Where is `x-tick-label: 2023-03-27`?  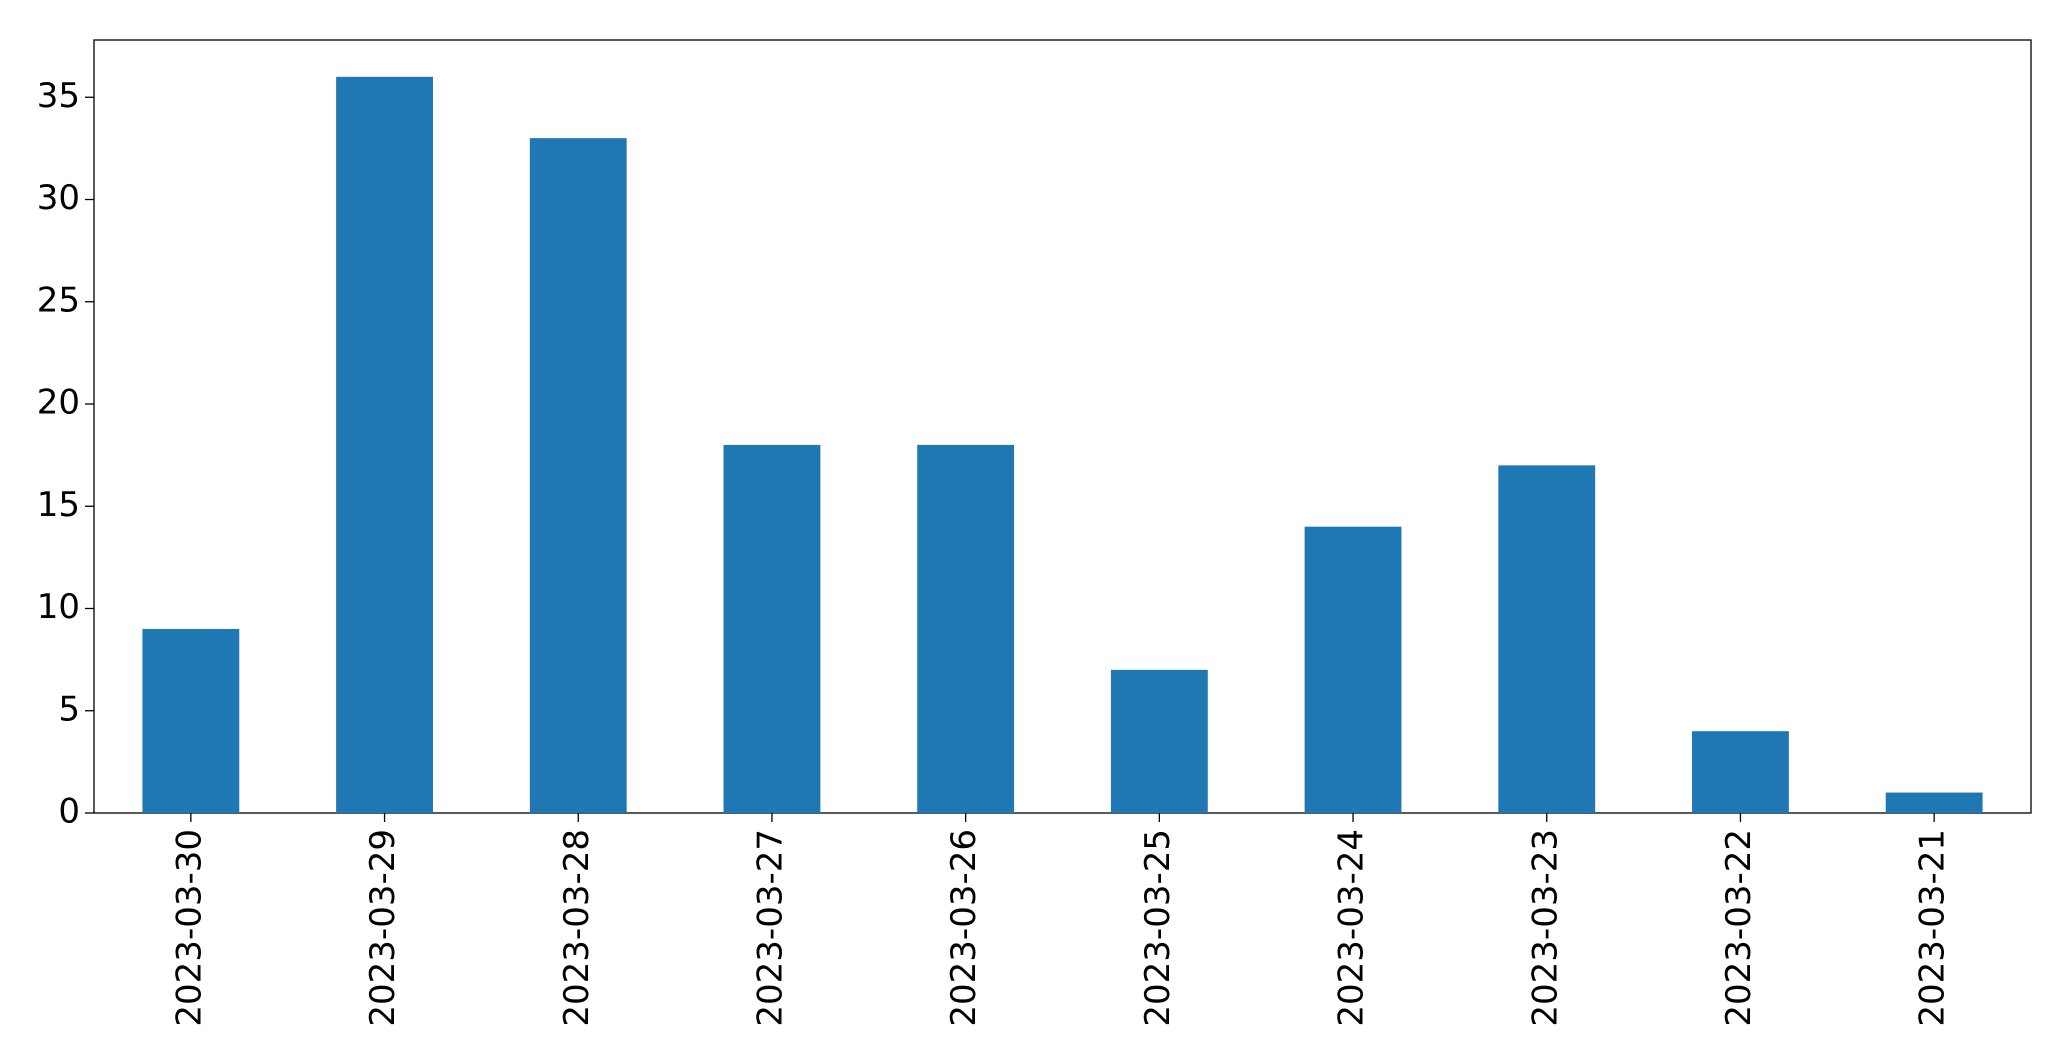 x-tick-label: 2023-03-27 is located at coordinates (770, 928).